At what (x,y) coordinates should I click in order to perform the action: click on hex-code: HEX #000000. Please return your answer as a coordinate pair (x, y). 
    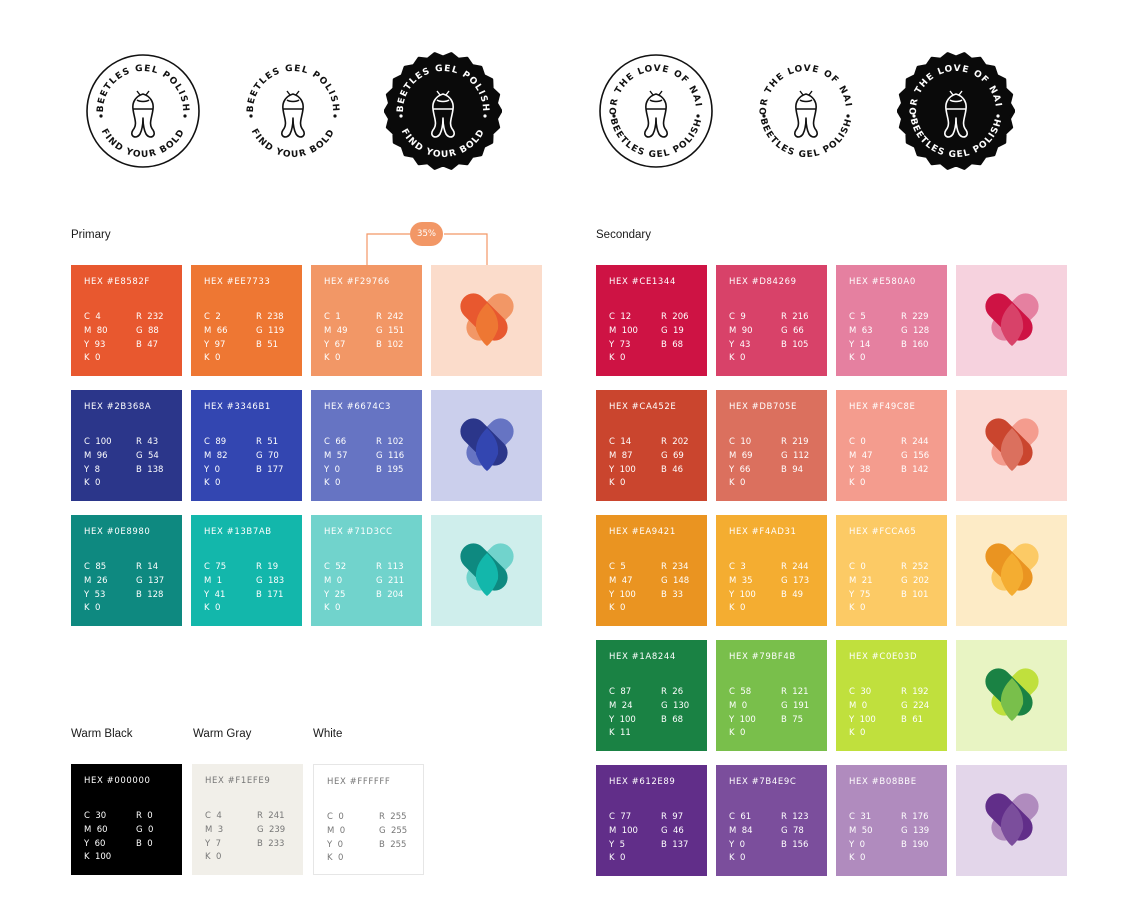
    Looking at the image, I should click on (117, 781).